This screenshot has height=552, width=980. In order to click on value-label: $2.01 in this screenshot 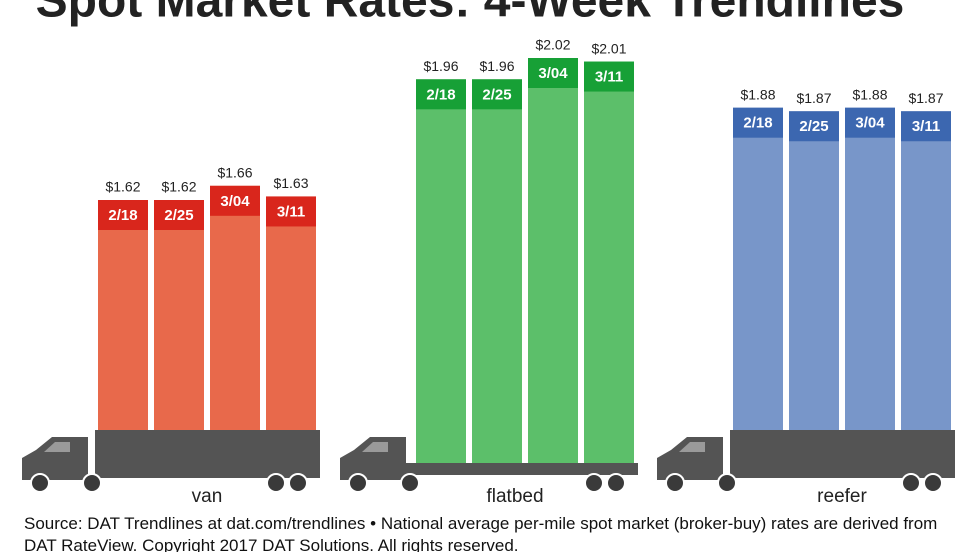, I will do `click(608, 48)`.